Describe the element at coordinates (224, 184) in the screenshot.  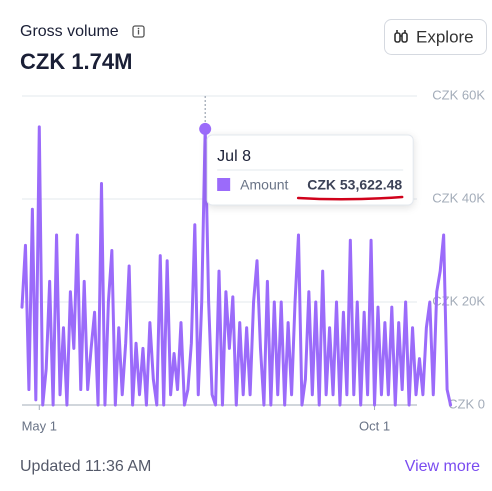
I see `legend-swatch` at that location.